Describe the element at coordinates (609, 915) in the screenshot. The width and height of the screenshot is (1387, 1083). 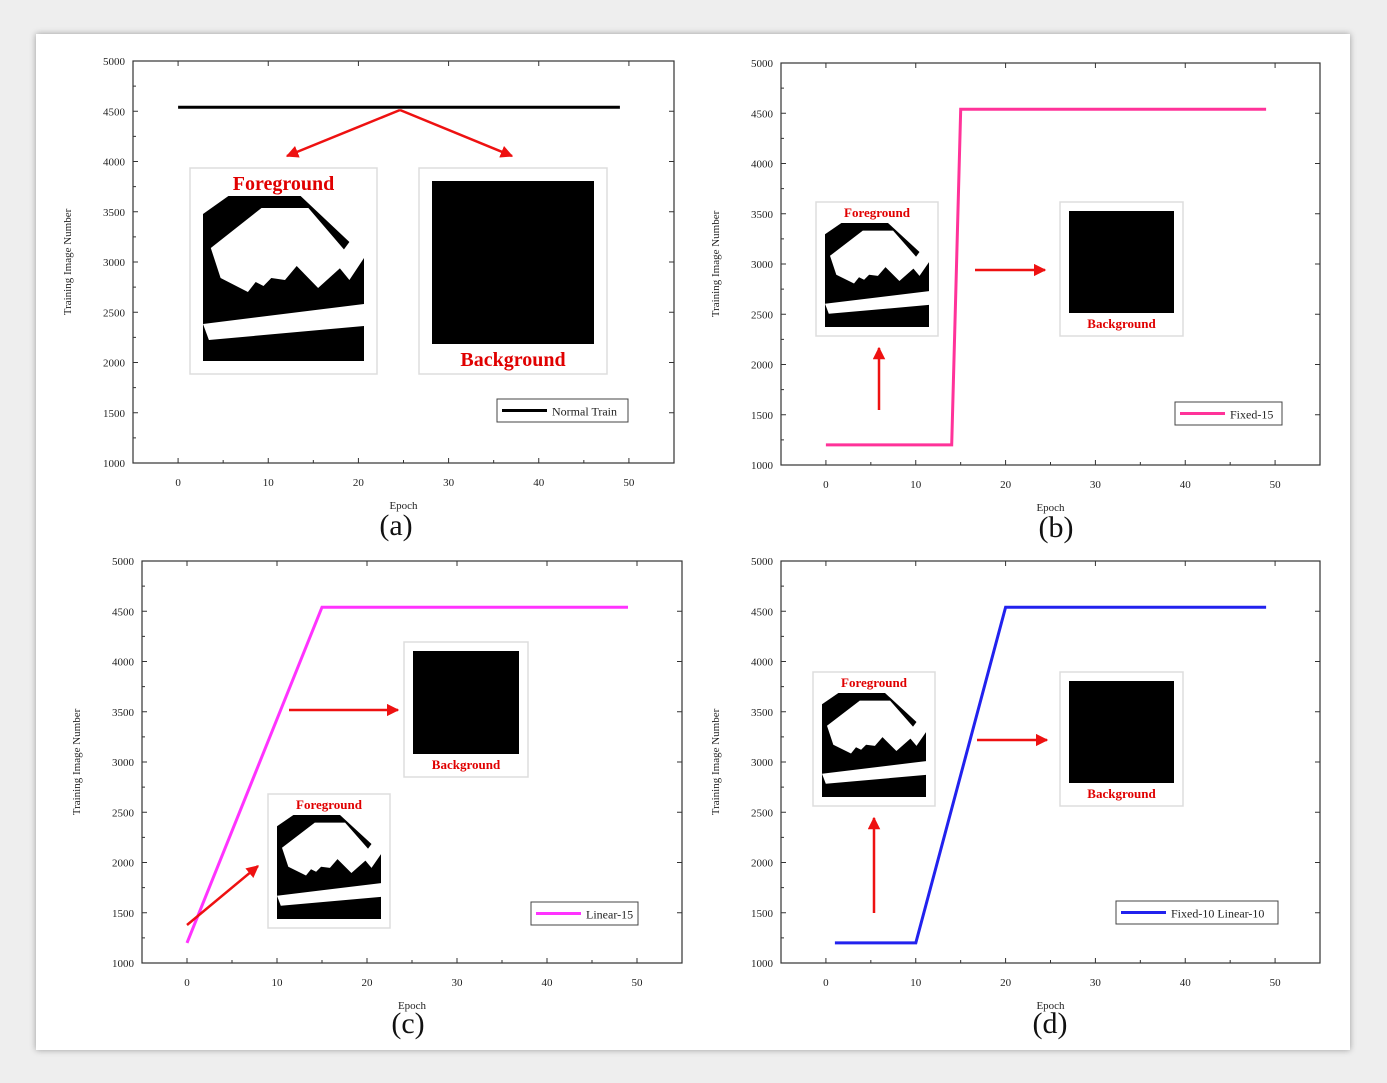
I see `legend-entry-label: Linear-15` at that location.